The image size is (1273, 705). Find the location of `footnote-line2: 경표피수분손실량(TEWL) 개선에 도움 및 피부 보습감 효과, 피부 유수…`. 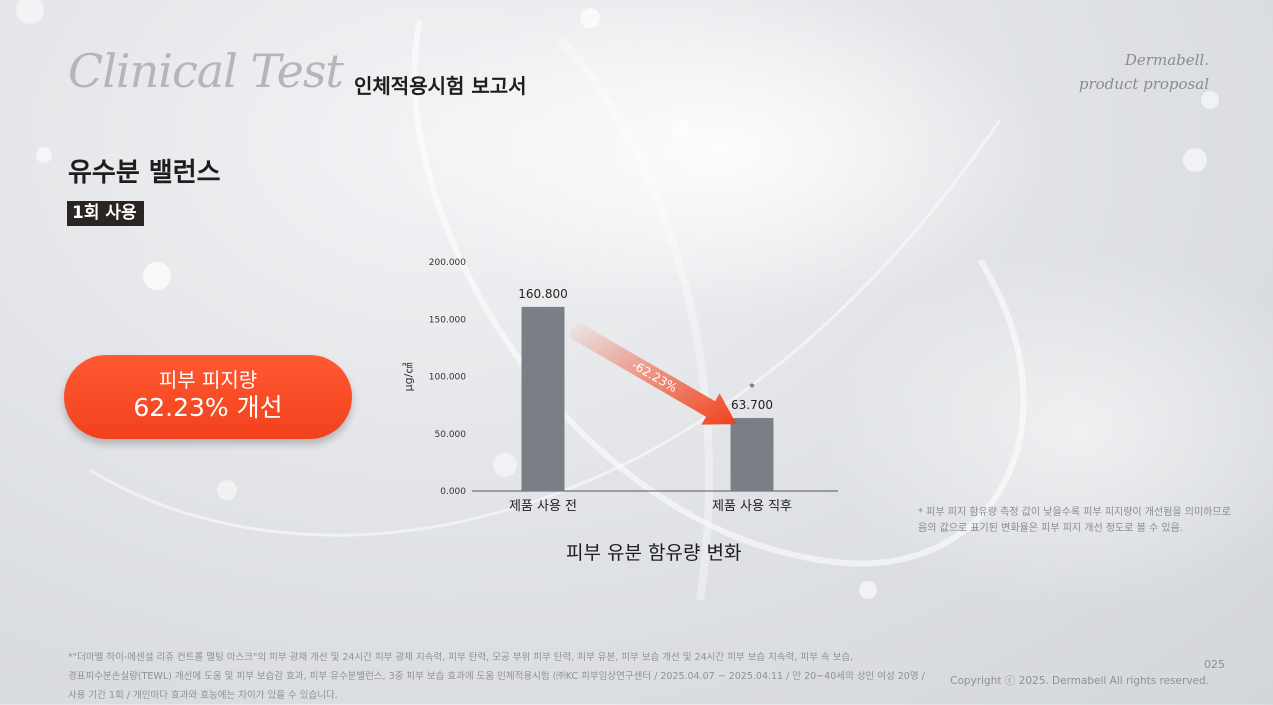

footnote-line2: 경표피수분손실량(TEWL) 개선에 도움 및 피부 보습감 효과, 피부 유수… is located at coordinates (496, 676).